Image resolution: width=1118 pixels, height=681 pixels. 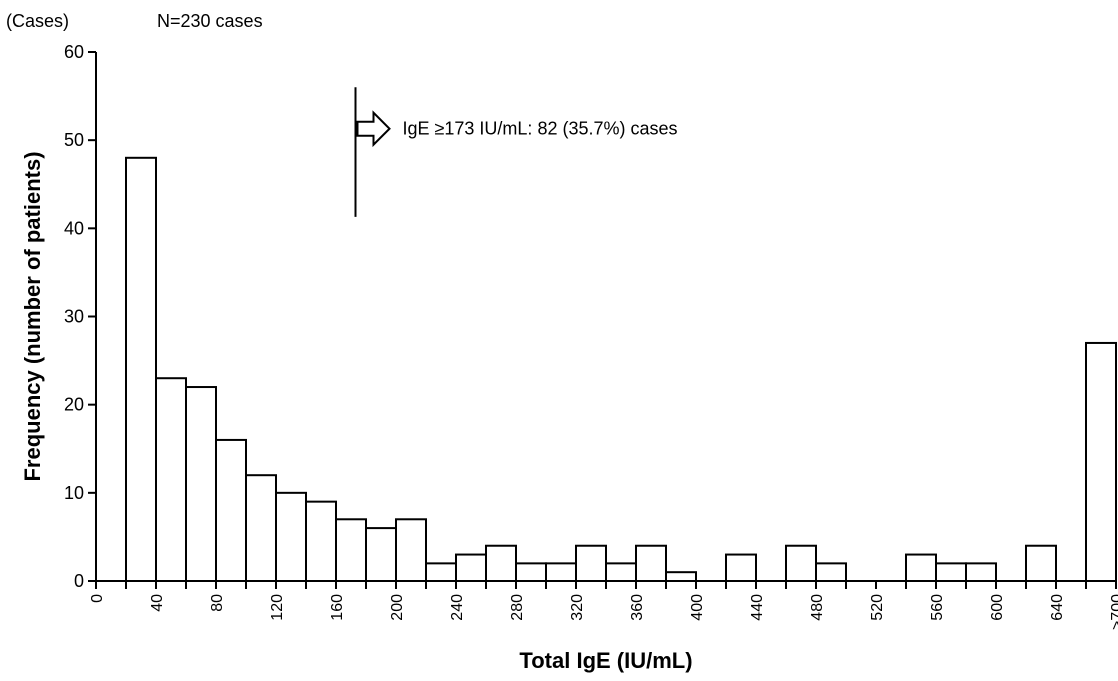 What do you see at coordinates (74, 405) in the screenshot?
I see `y-tick-label: 20` at bounding box center [74, 405].